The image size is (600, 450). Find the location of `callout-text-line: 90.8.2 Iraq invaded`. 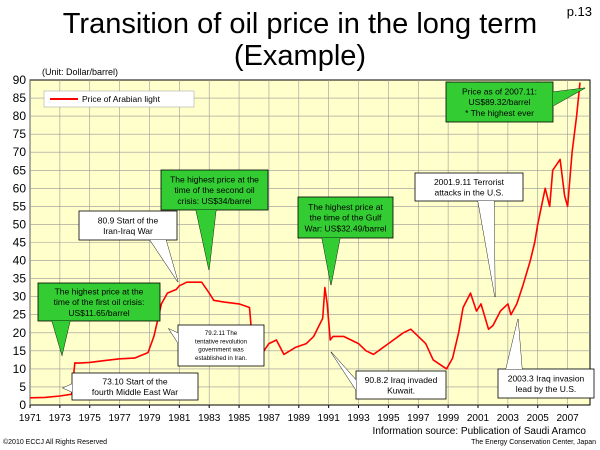

callout-text-line: 90.8.2 Iraq invaded is located at coordinates (401, 380).